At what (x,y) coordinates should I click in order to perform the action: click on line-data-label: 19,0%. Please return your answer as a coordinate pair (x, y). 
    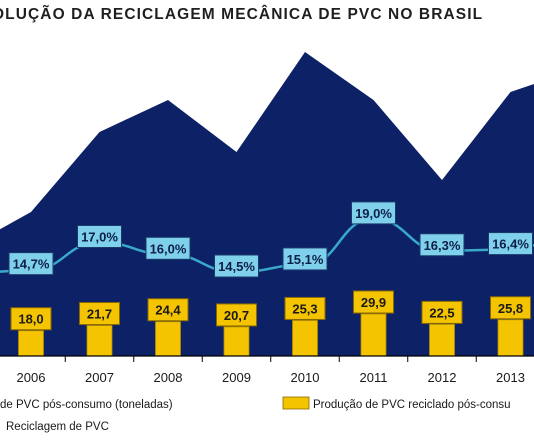
    Looking at the image, I should click on (373, 213).